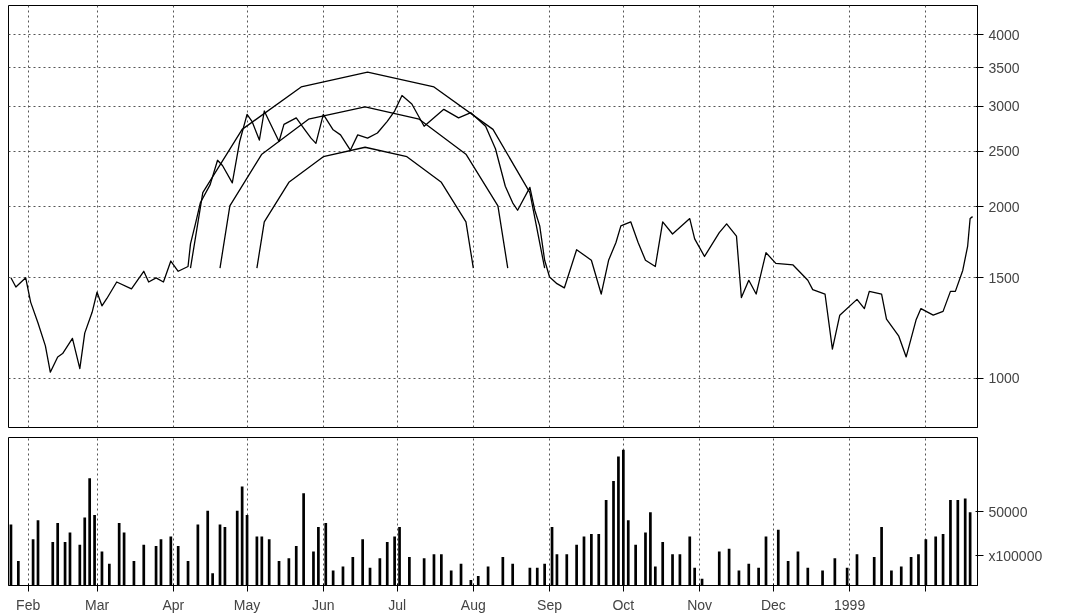 This screenshot has height=615, width=1065. I want to click on y-tick-label: 1000, so click(1004, 378).